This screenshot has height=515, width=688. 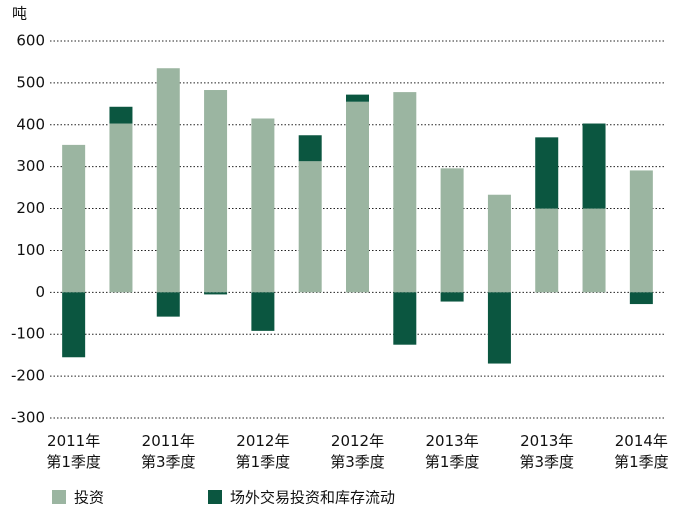 What do you see at coordinates (89, 498) in the screenshot?
I see `legend-label: 投资` at bounding box center [89, 498].